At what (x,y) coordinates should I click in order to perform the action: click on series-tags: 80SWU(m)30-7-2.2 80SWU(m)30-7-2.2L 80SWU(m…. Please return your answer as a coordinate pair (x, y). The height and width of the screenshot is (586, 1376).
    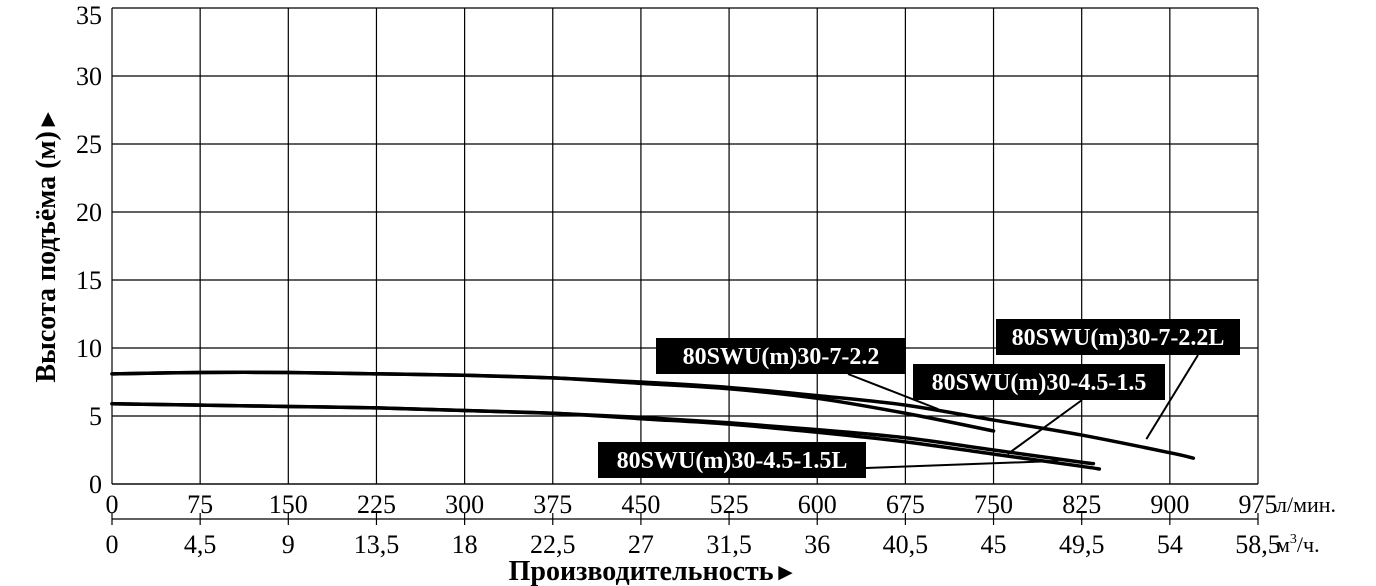
    Looking at the image, I should click on (919, 398).